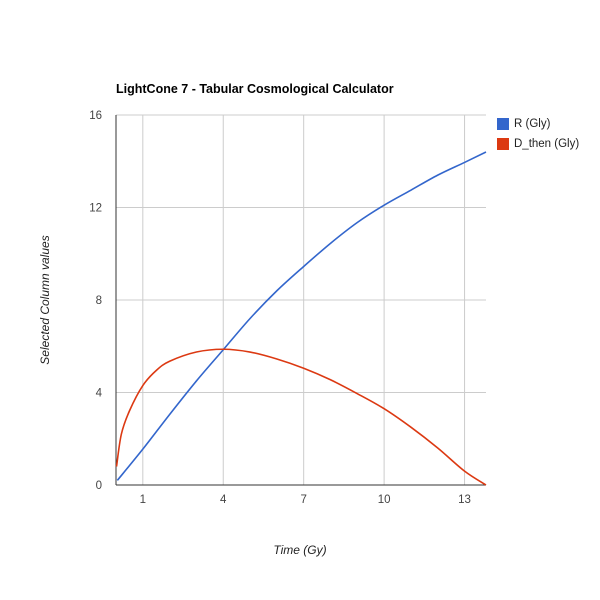 This screenshot has height=600, width=600. What do you see at coordinates (301, 417) in the screenshot?
I see `series-line-d-then-gly` at bounding box center [301, 417].